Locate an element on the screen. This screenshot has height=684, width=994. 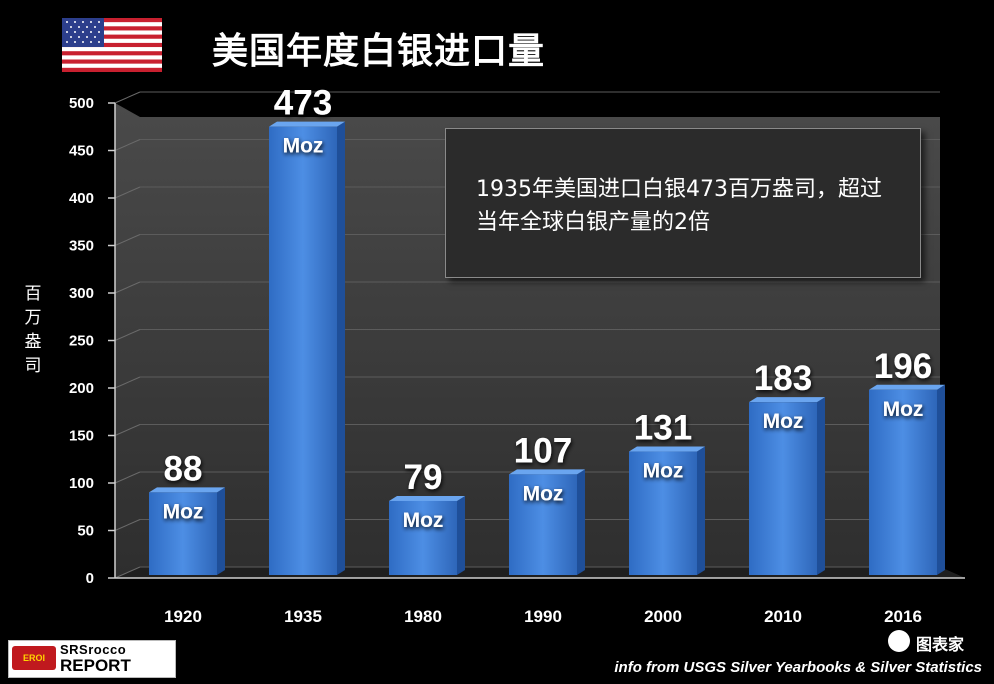
x-tick-label: 1920 is located at coordinates (183, 616).